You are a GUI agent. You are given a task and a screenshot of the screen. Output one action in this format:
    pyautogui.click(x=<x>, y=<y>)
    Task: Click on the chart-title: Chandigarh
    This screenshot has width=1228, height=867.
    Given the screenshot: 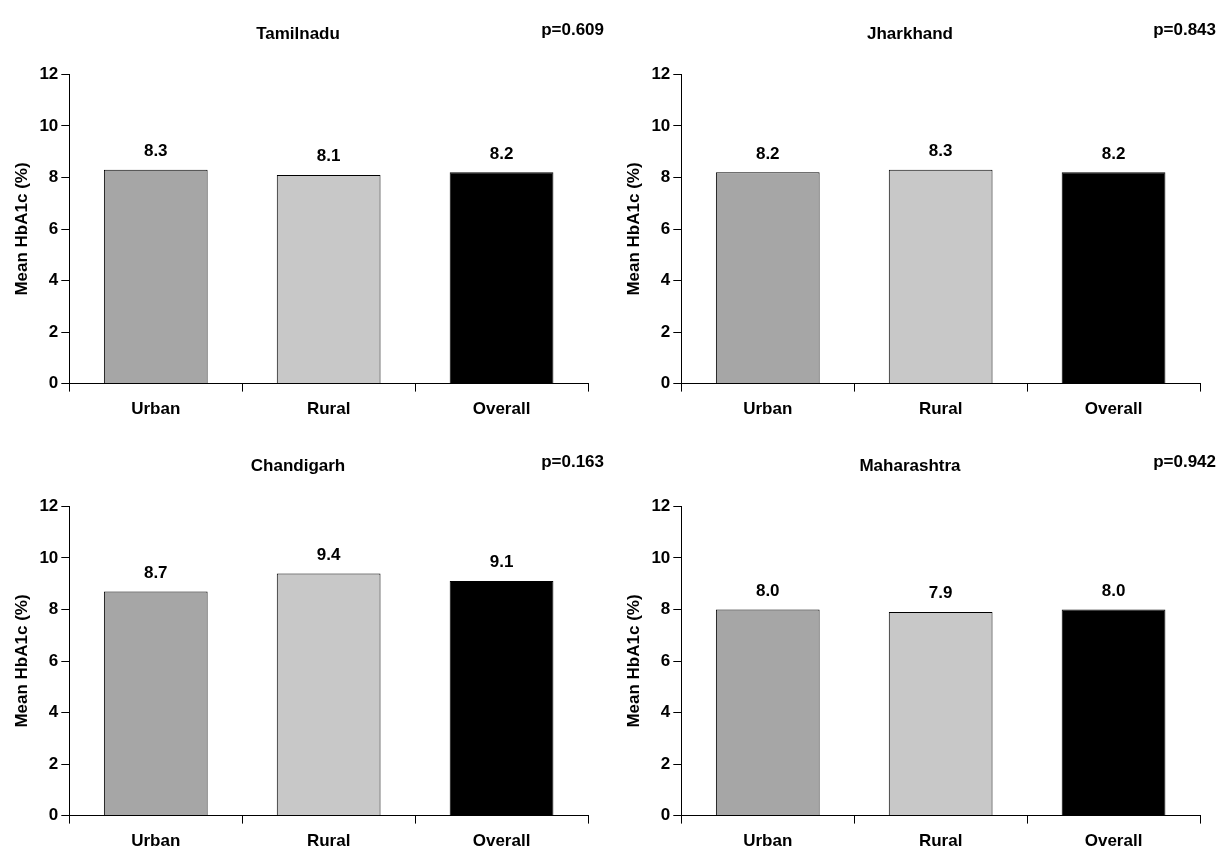 What is the action you would take?
    pyautogui.click(x=298, y=465)
    